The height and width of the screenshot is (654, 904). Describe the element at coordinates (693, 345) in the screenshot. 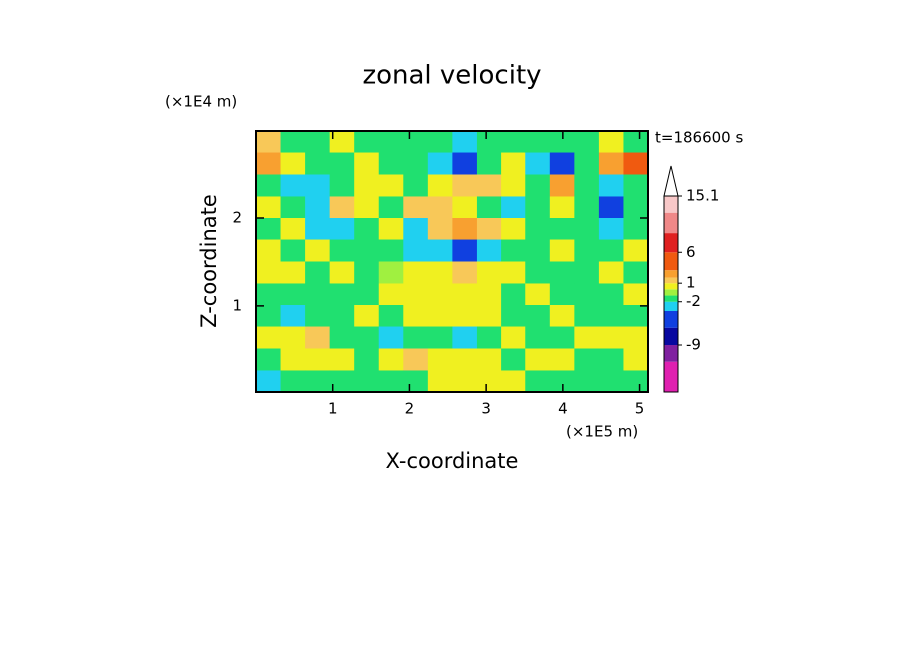

I see `colorbar-tick-label: -9` at that location.